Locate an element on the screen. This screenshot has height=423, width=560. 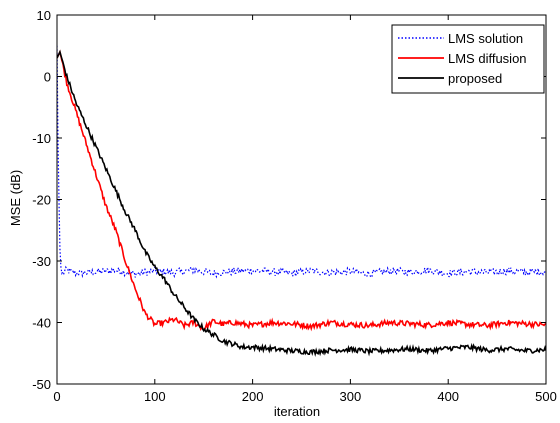
x-tick-label: 200 is located at coordinates (253, 396).